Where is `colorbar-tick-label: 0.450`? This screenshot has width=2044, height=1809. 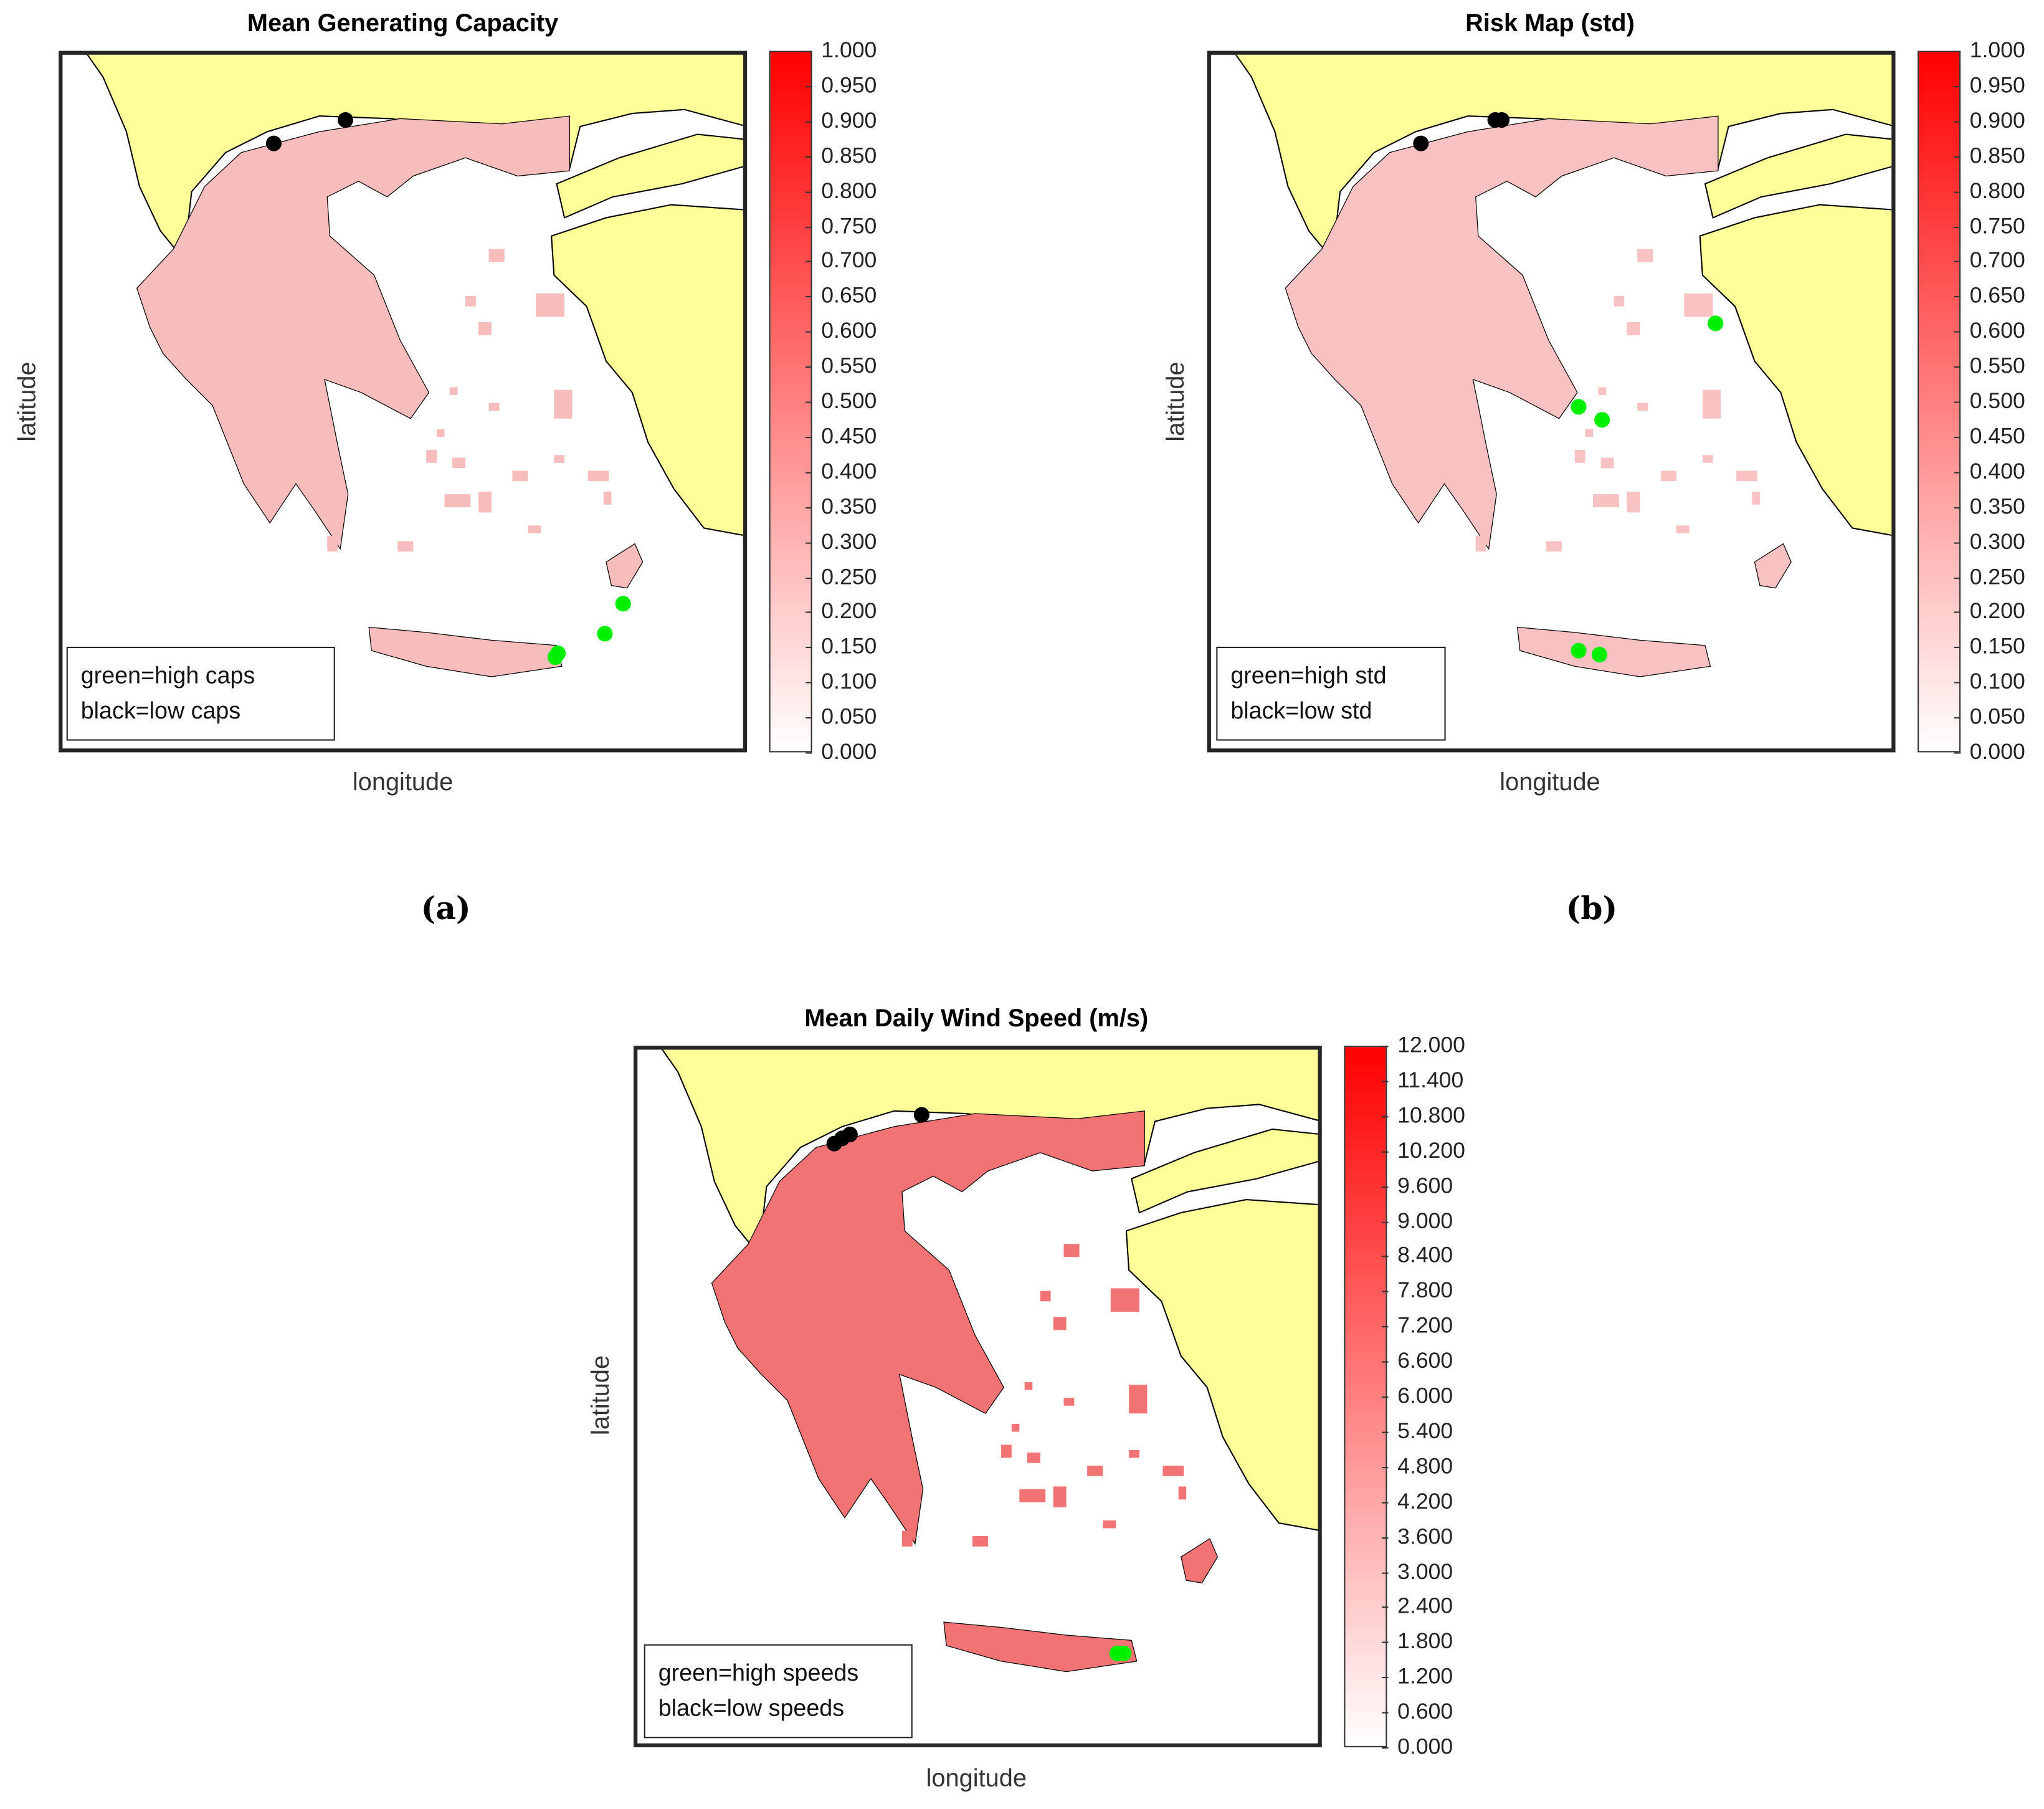 colorbar-tick-label: 0.450 is located at coordinates (849, 436).